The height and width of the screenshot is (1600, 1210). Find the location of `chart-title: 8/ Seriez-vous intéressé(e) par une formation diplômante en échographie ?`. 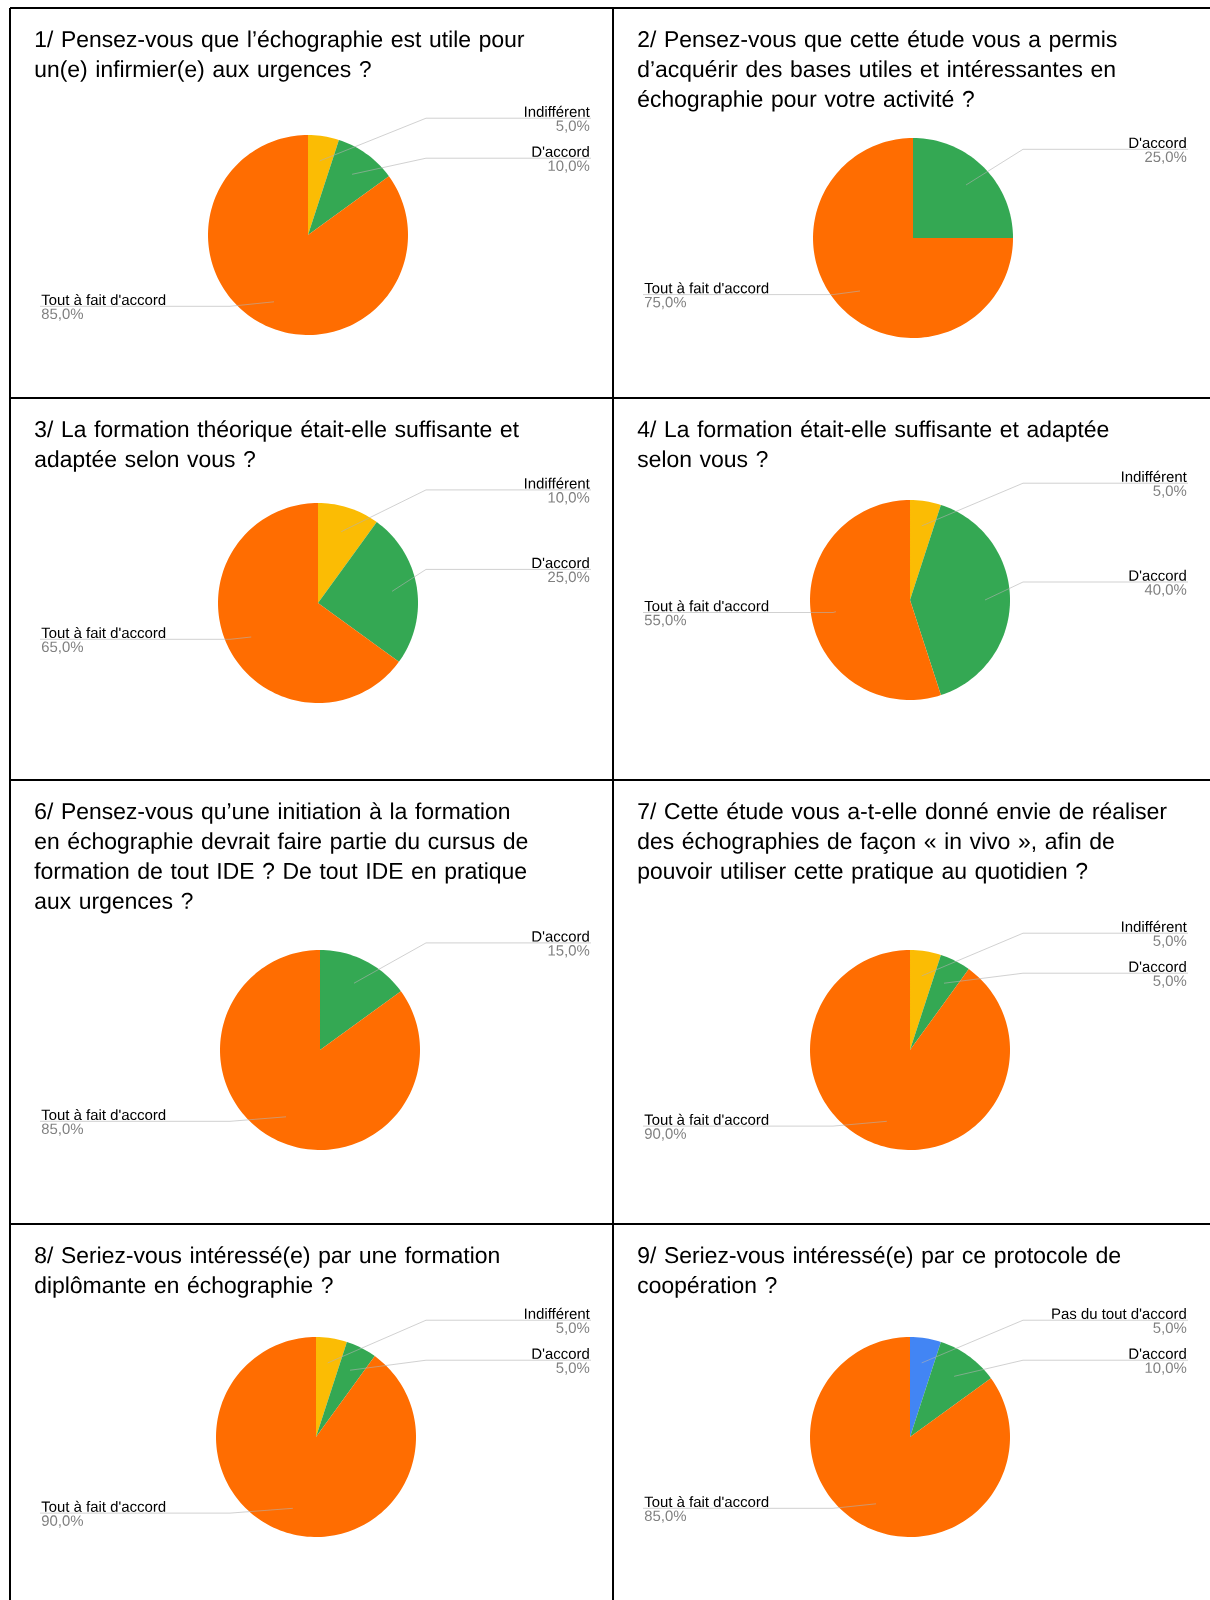

chart-title: 8/ Seriez-vous intéressé(e) par une formation diplômante en échographie ? is located at coordinates (267, 1272).